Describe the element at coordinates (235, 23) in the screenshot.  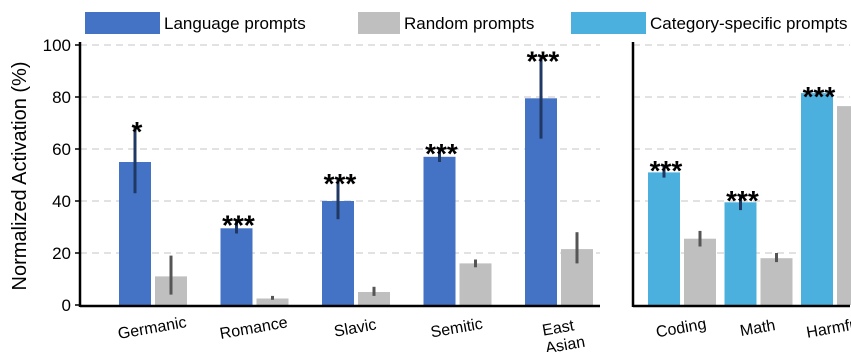
I see `legend-label: Language prompts` at that location.